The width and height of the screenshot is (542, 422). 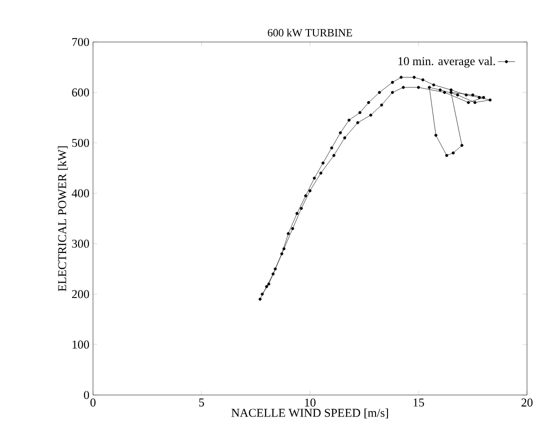 I want to click on y-tick-label: 700, so click(x=81, y=42).